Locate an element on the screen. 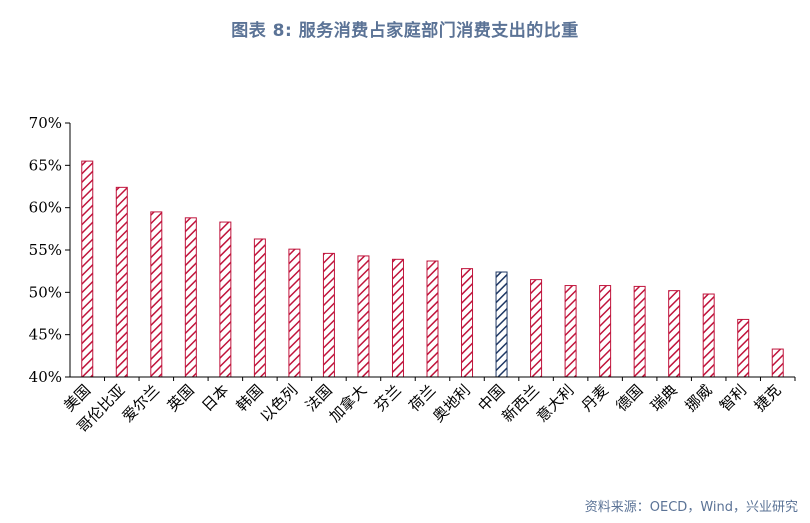 This screenshot has height=523, width=810. y-tick-label: 65% is located at coordinates (45, 165).